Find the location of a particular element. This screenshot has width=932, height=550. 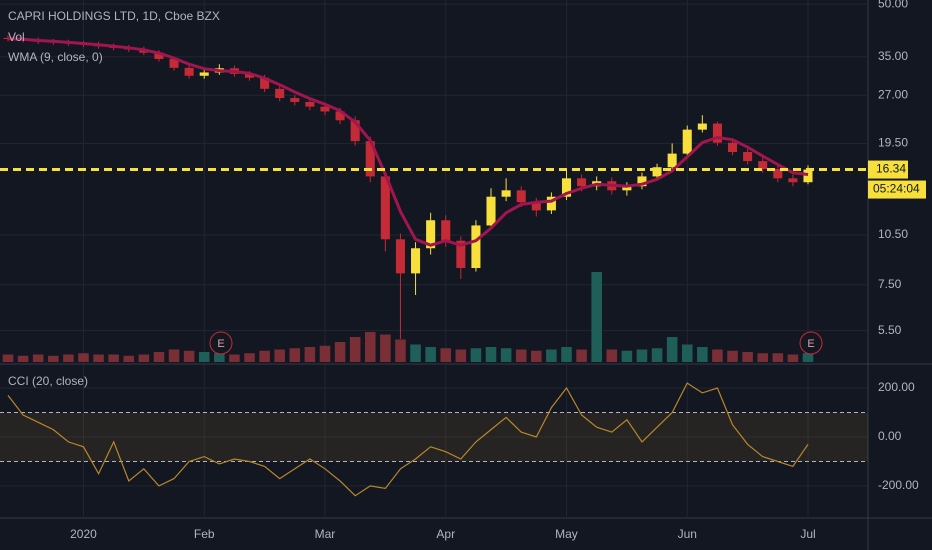

x-tick-label: May is located at coordinates (566, 534).